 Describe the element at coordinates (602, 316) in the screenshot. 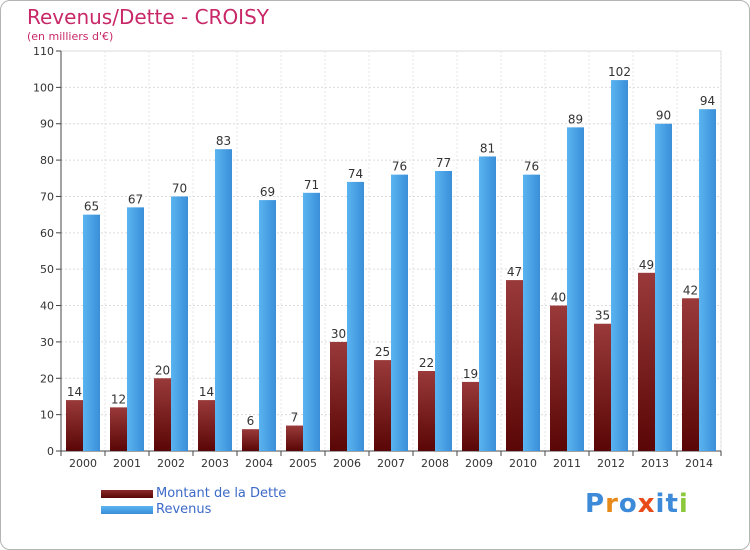

I see `data-label-dette: 35` at that location.